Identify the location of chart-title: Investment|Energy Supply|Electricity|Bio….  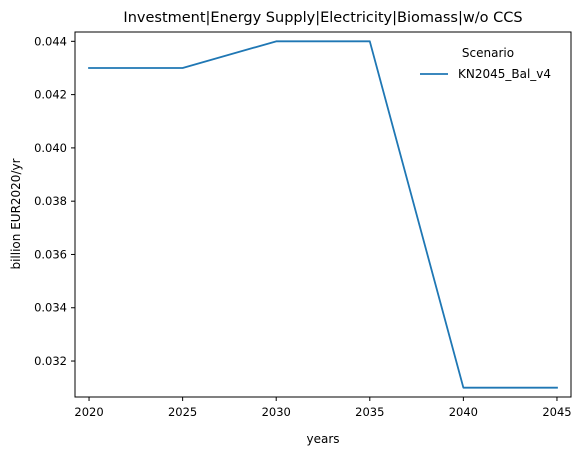
(322, 18).